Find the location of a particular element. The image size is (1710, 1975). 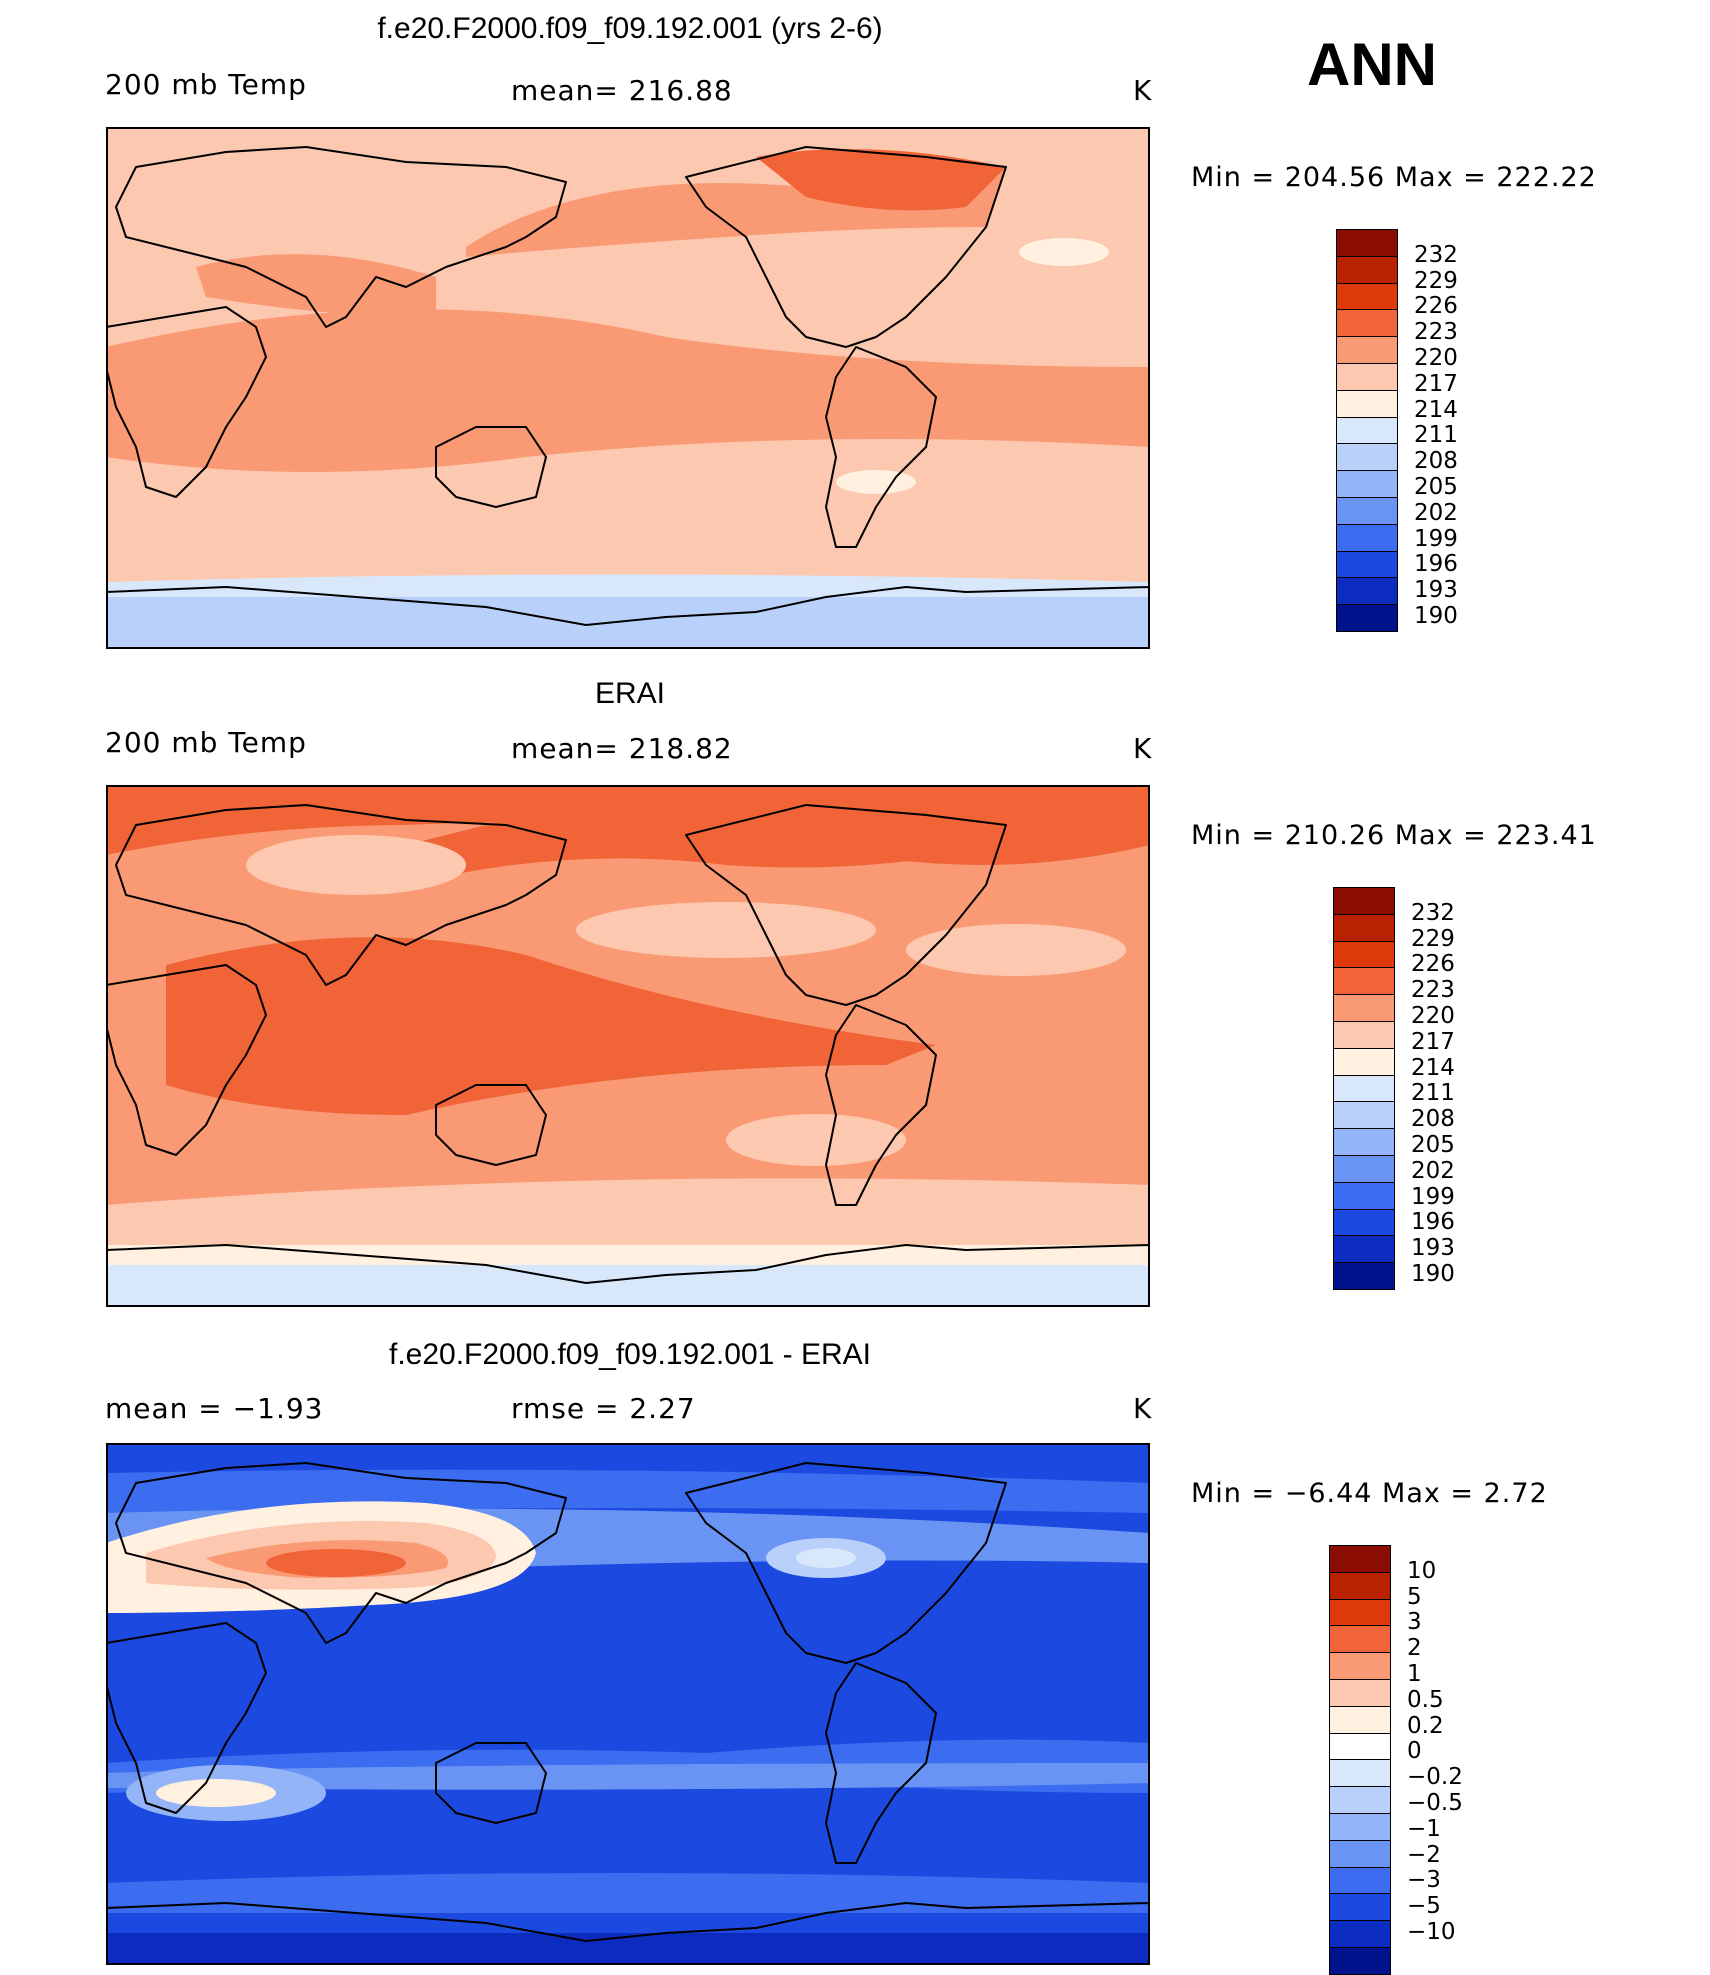

panel-2-mean-label: mean= 218.82 is located at coordinates (622, 748).